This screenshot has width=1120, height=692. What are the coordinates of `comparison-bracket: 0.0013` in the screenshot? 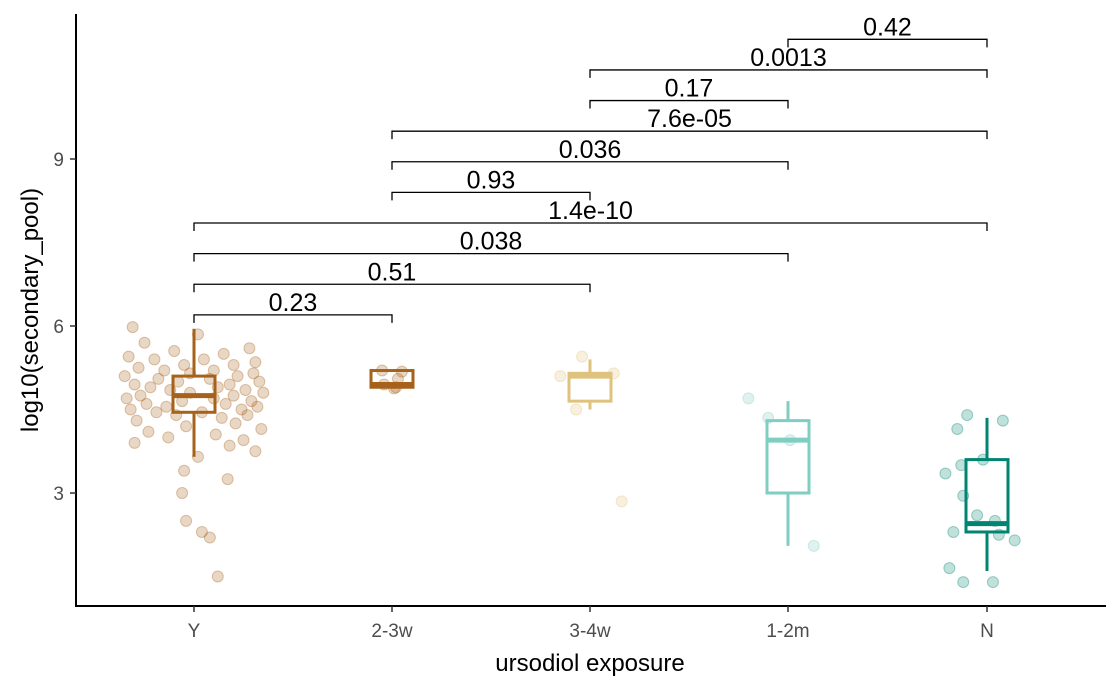 It's located at (788, 61).